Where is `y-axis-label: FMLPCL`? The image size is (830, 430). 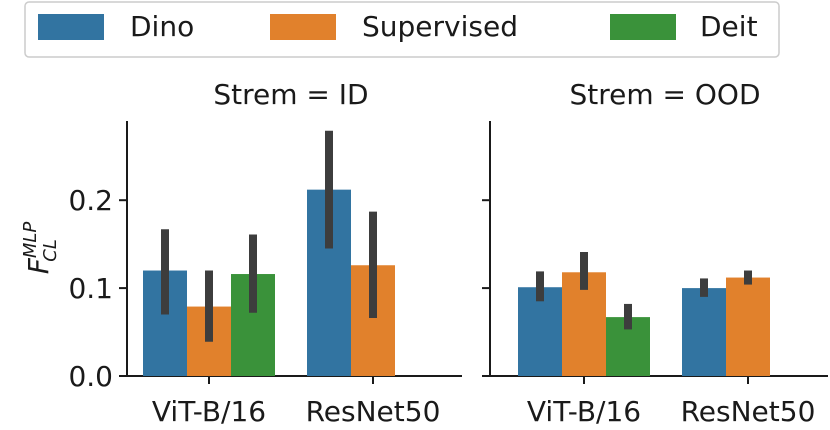
y-axis-label: FMLPCL is located at coordinates (40, 248).